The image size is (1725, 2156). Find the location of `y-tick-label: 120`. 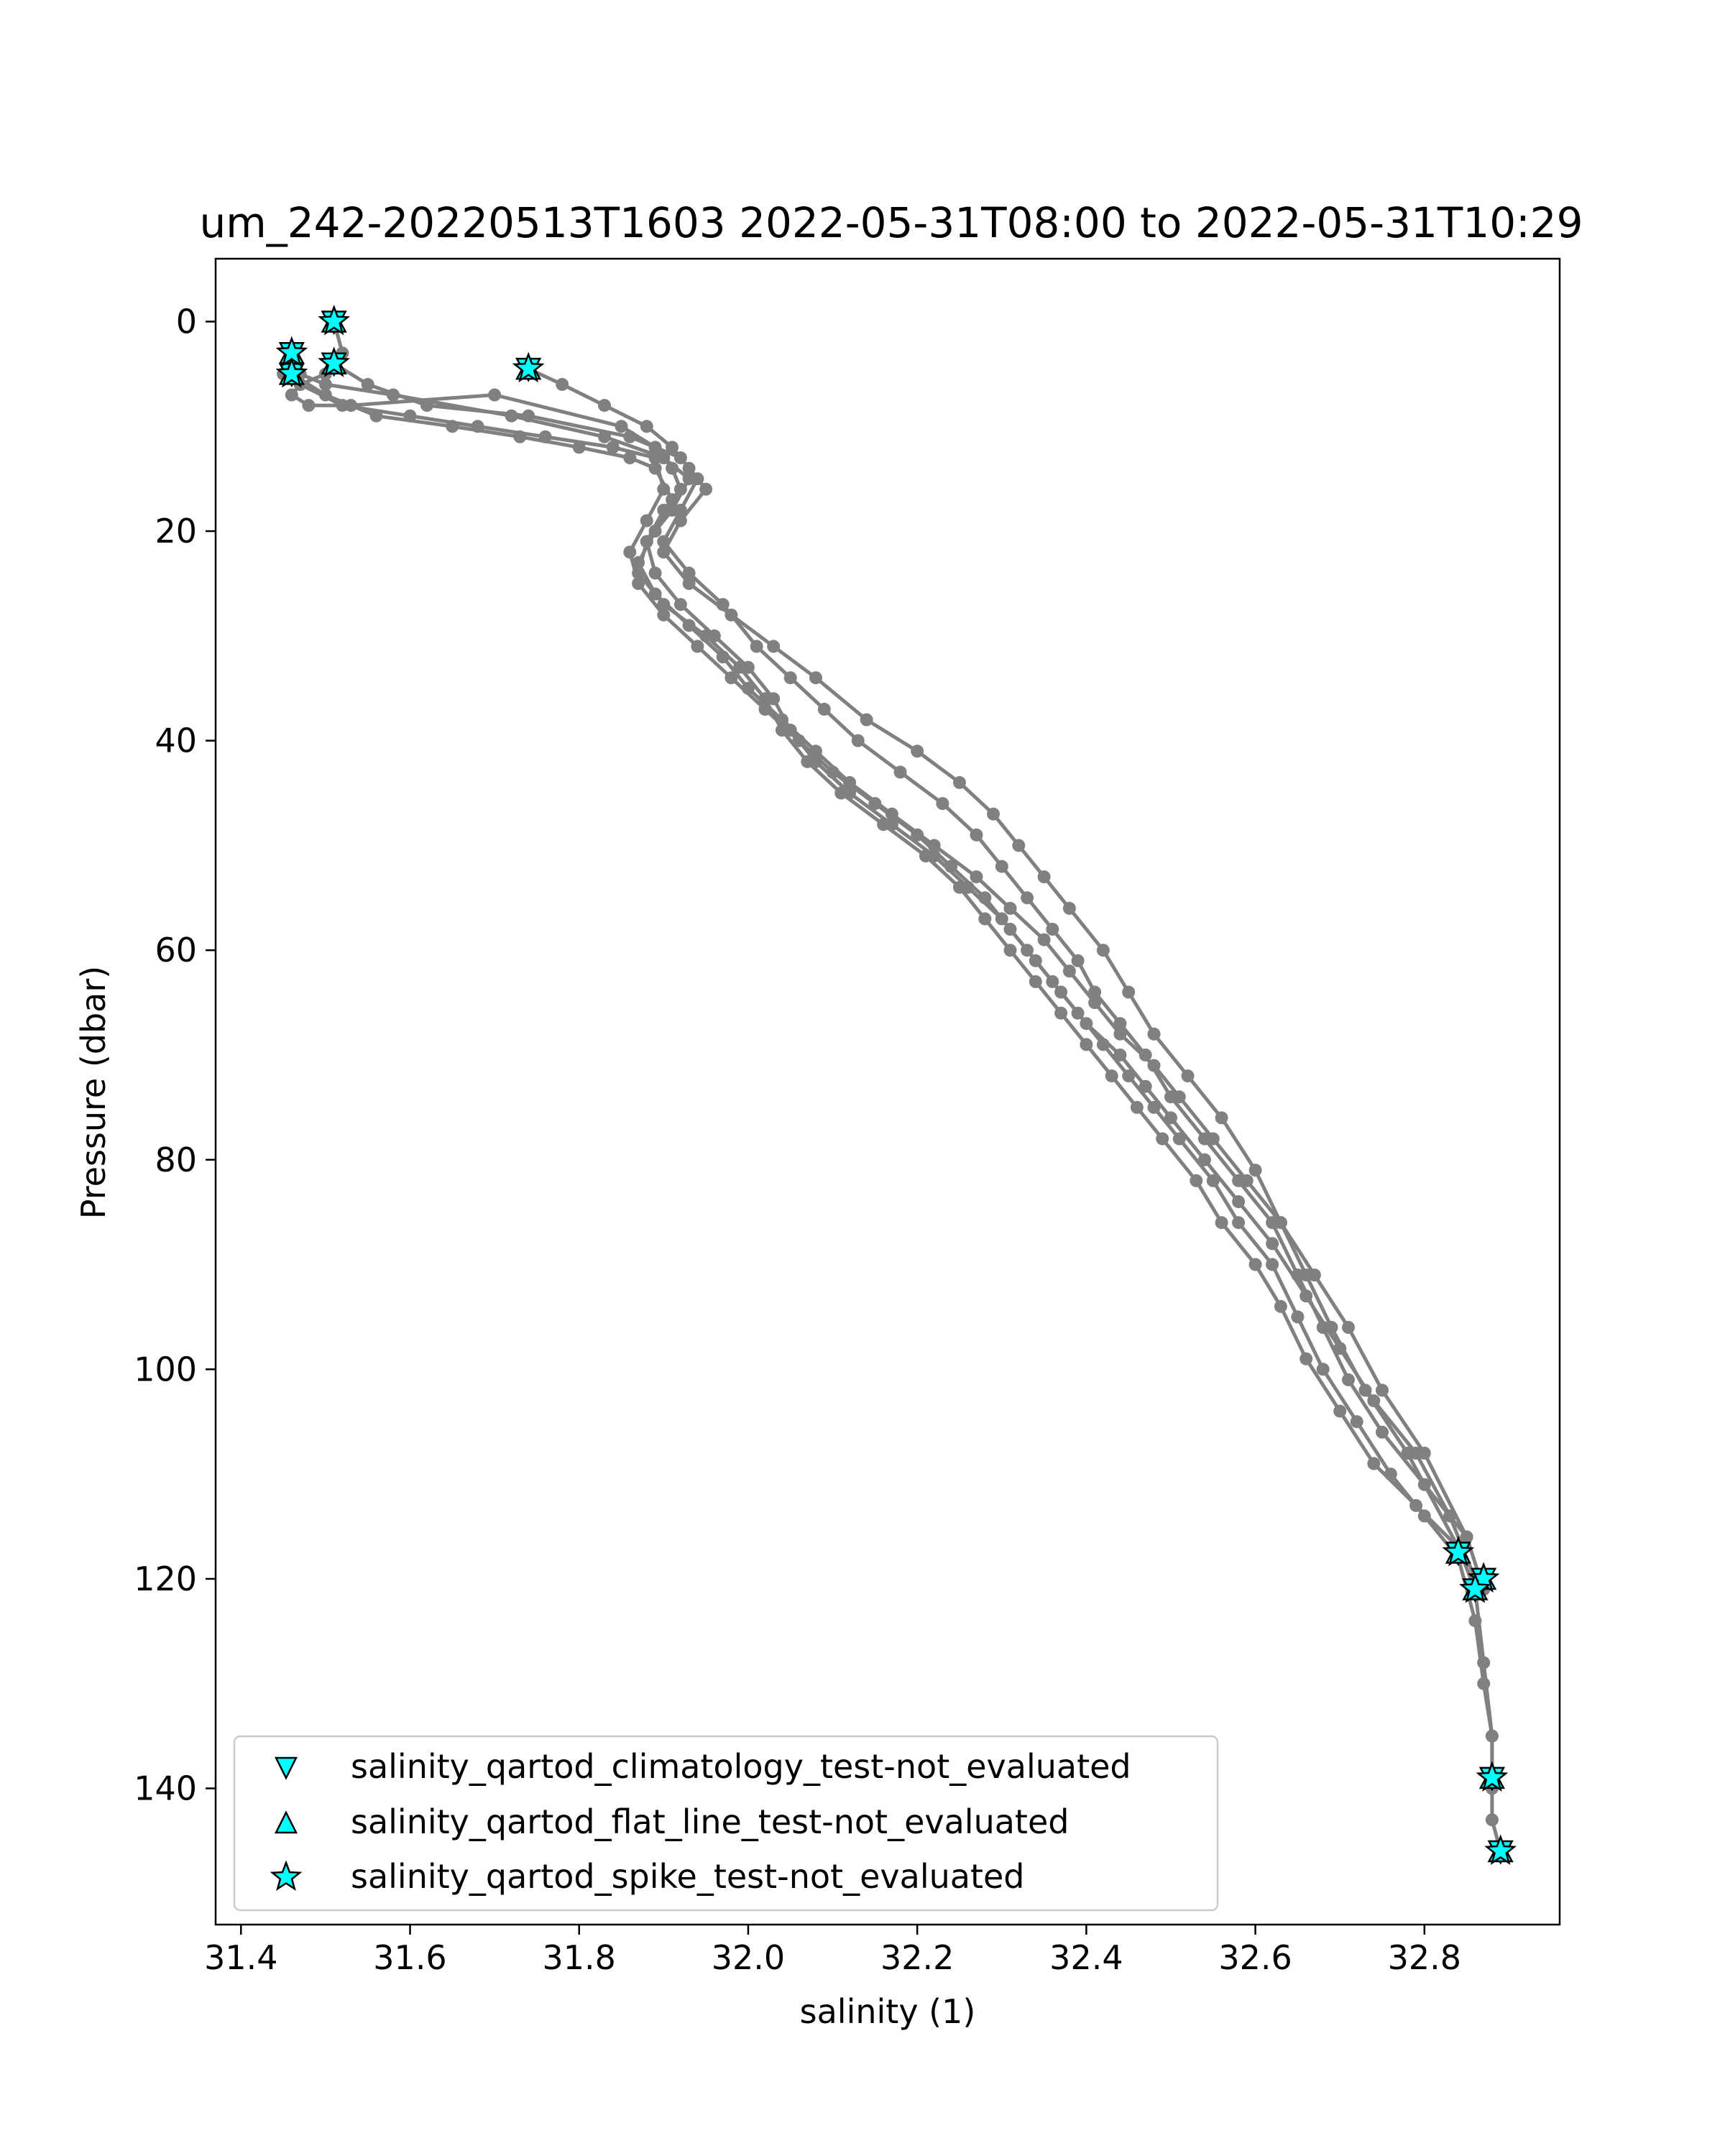

y-tick-label: 120 is located at coordinates (165, 1579).